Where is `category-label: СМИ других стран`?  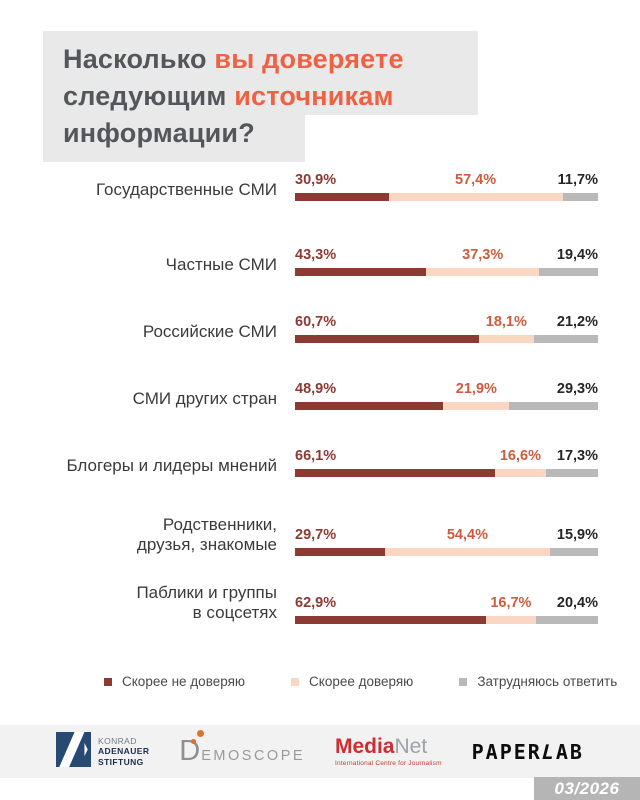 category-label: СМИ других стран is located at coordinates (160, 399).